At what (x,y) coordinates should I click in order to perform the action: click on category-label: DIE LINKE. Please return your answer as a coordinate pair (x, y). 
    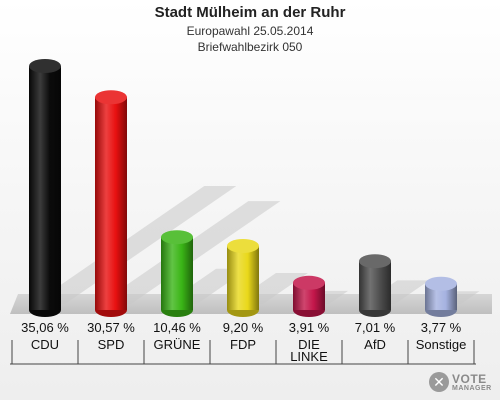
    Looking at the image, I should click on (309, 350).